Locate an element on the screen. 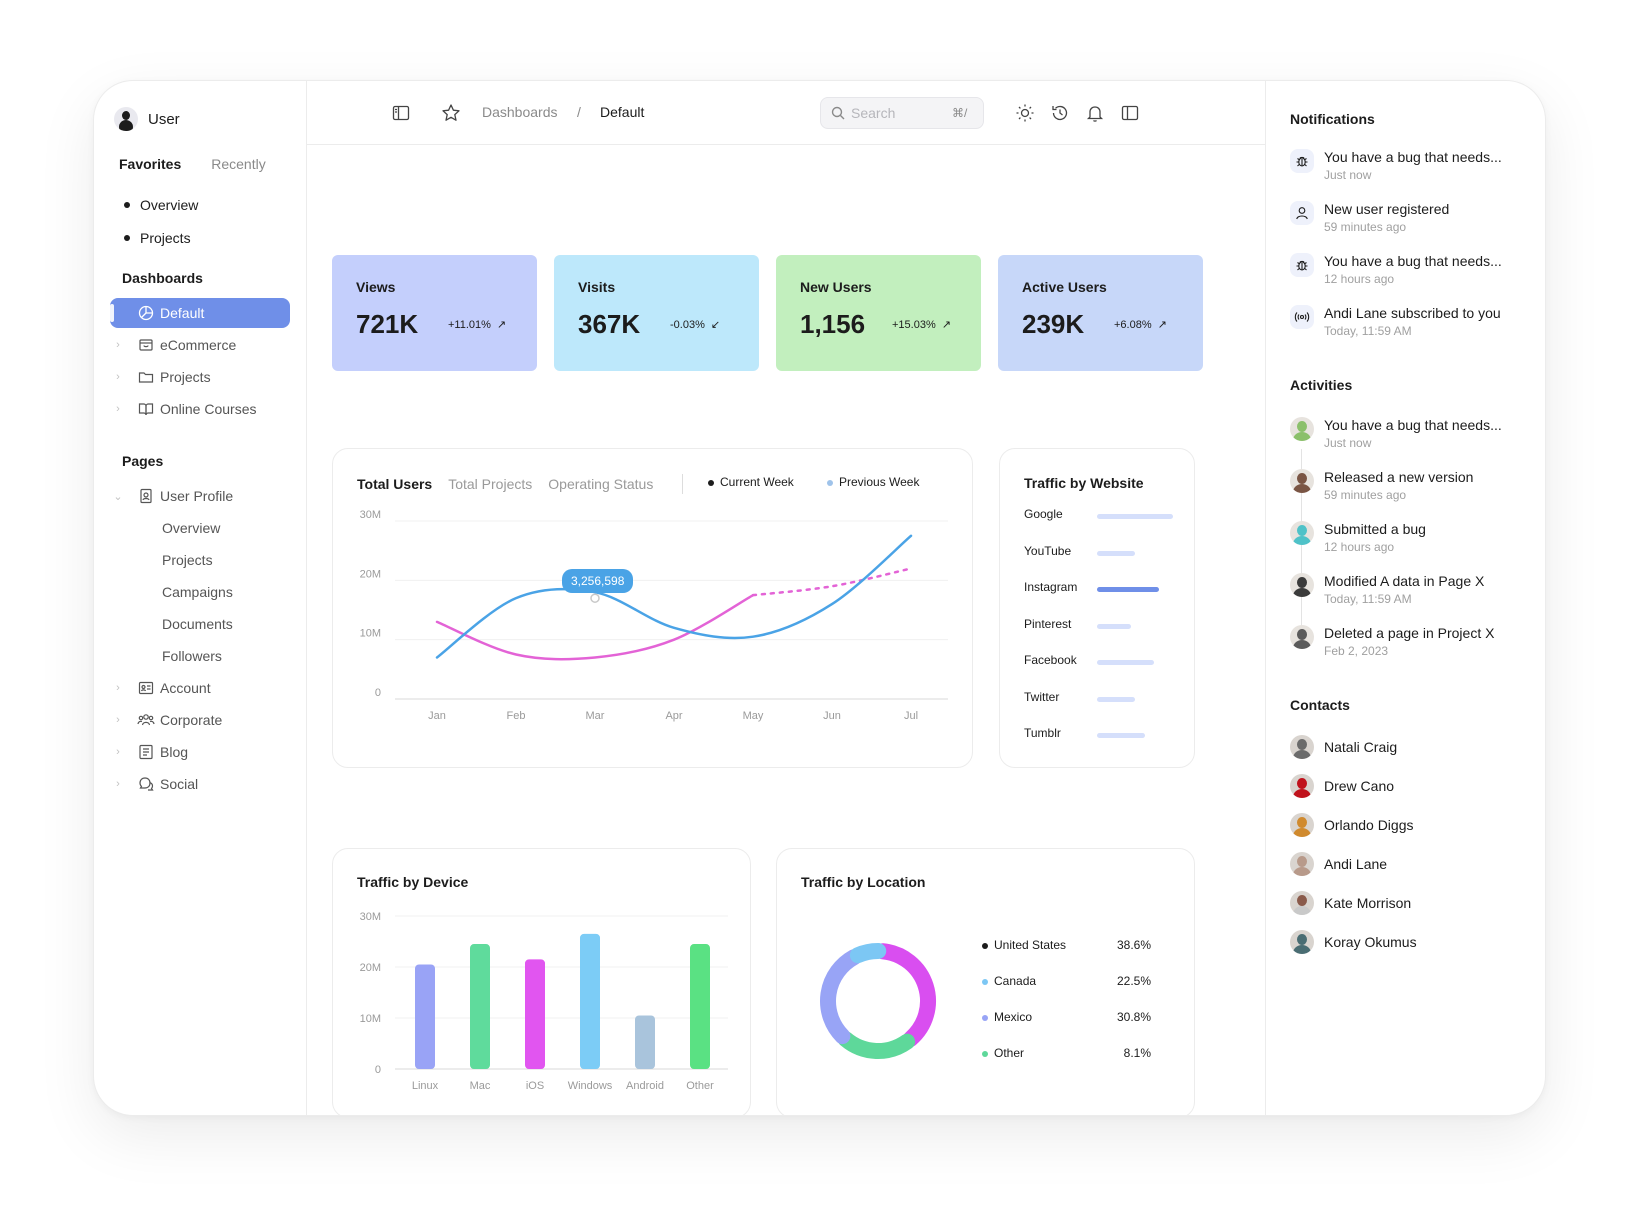 The height and width of the screenshot is (1216, 1633). sidebar-subitem-projects: Projects is located at coordinates (187, 560).